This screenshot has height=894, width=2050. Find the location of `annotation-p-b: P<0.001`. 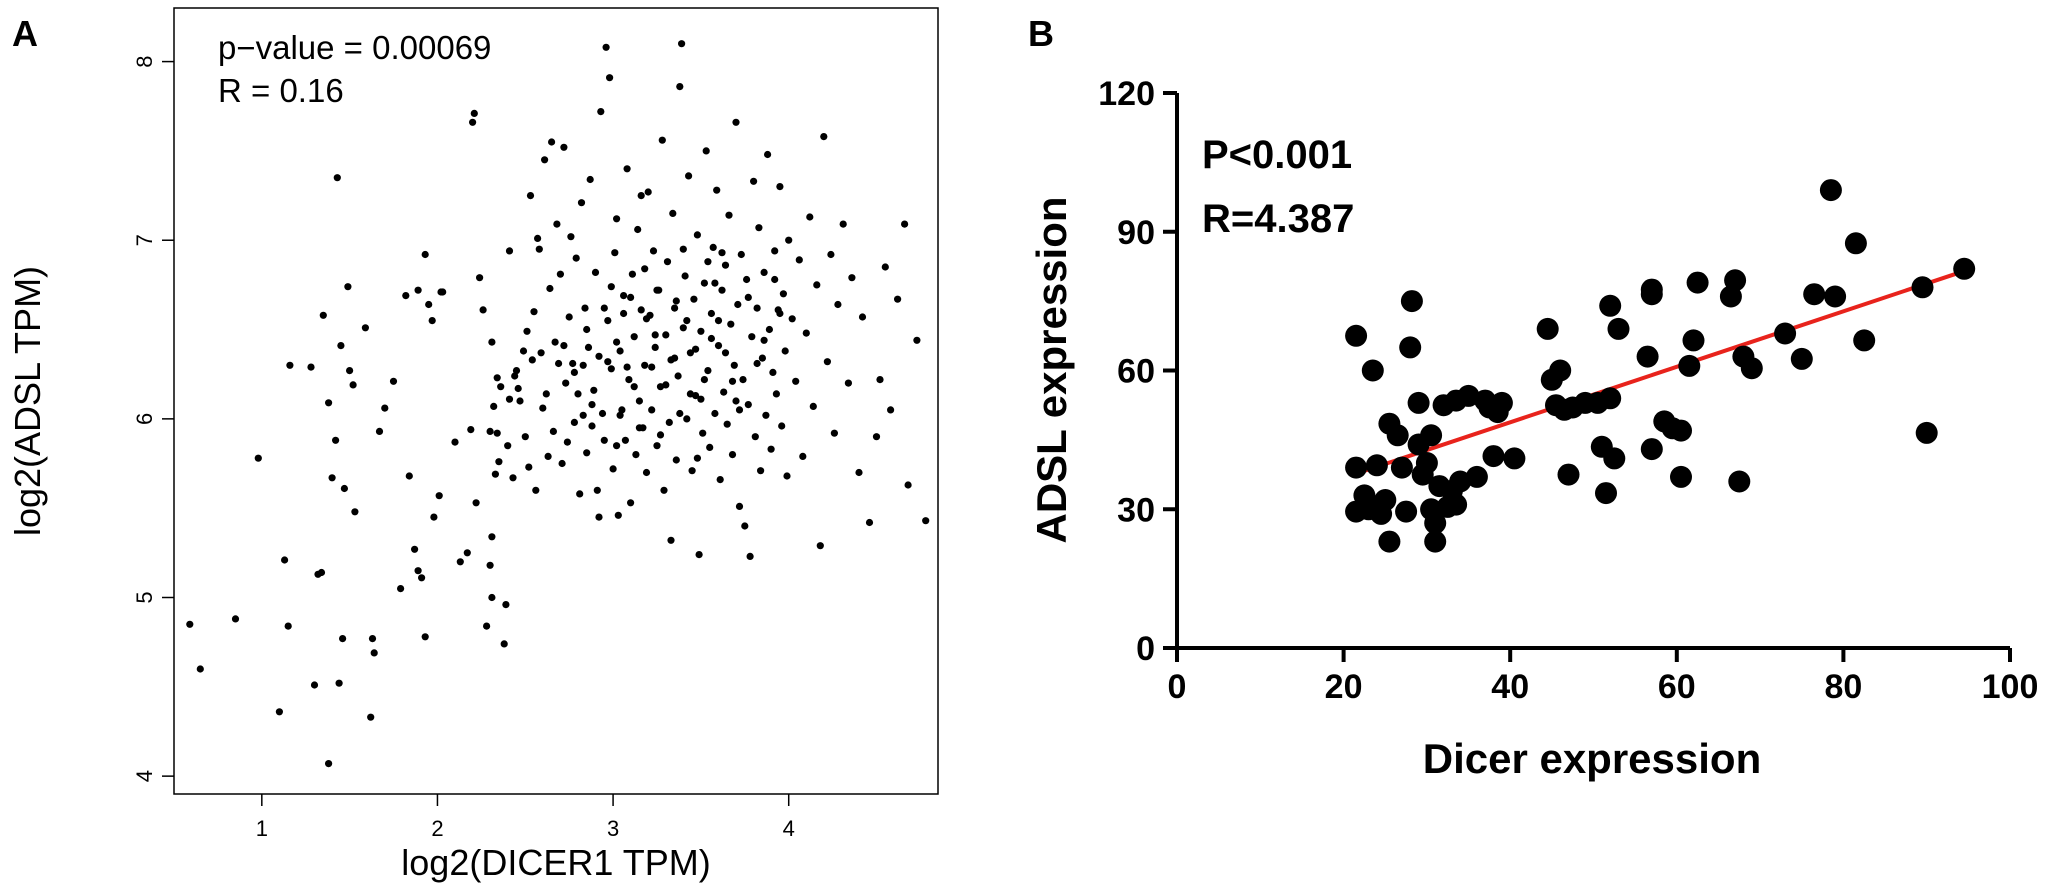

annotation-p-b: P<0.001 is located at coordinates (1277, 155).